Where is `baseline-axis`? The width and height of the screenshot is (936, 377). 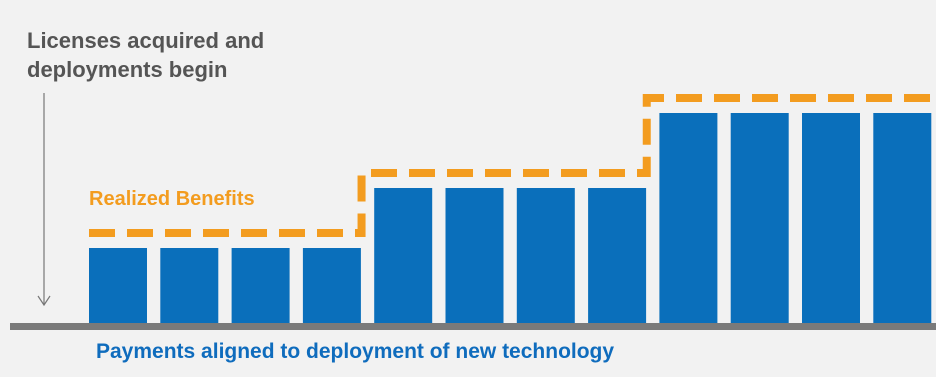
baseline-axis is located at coordinates (473, 326).